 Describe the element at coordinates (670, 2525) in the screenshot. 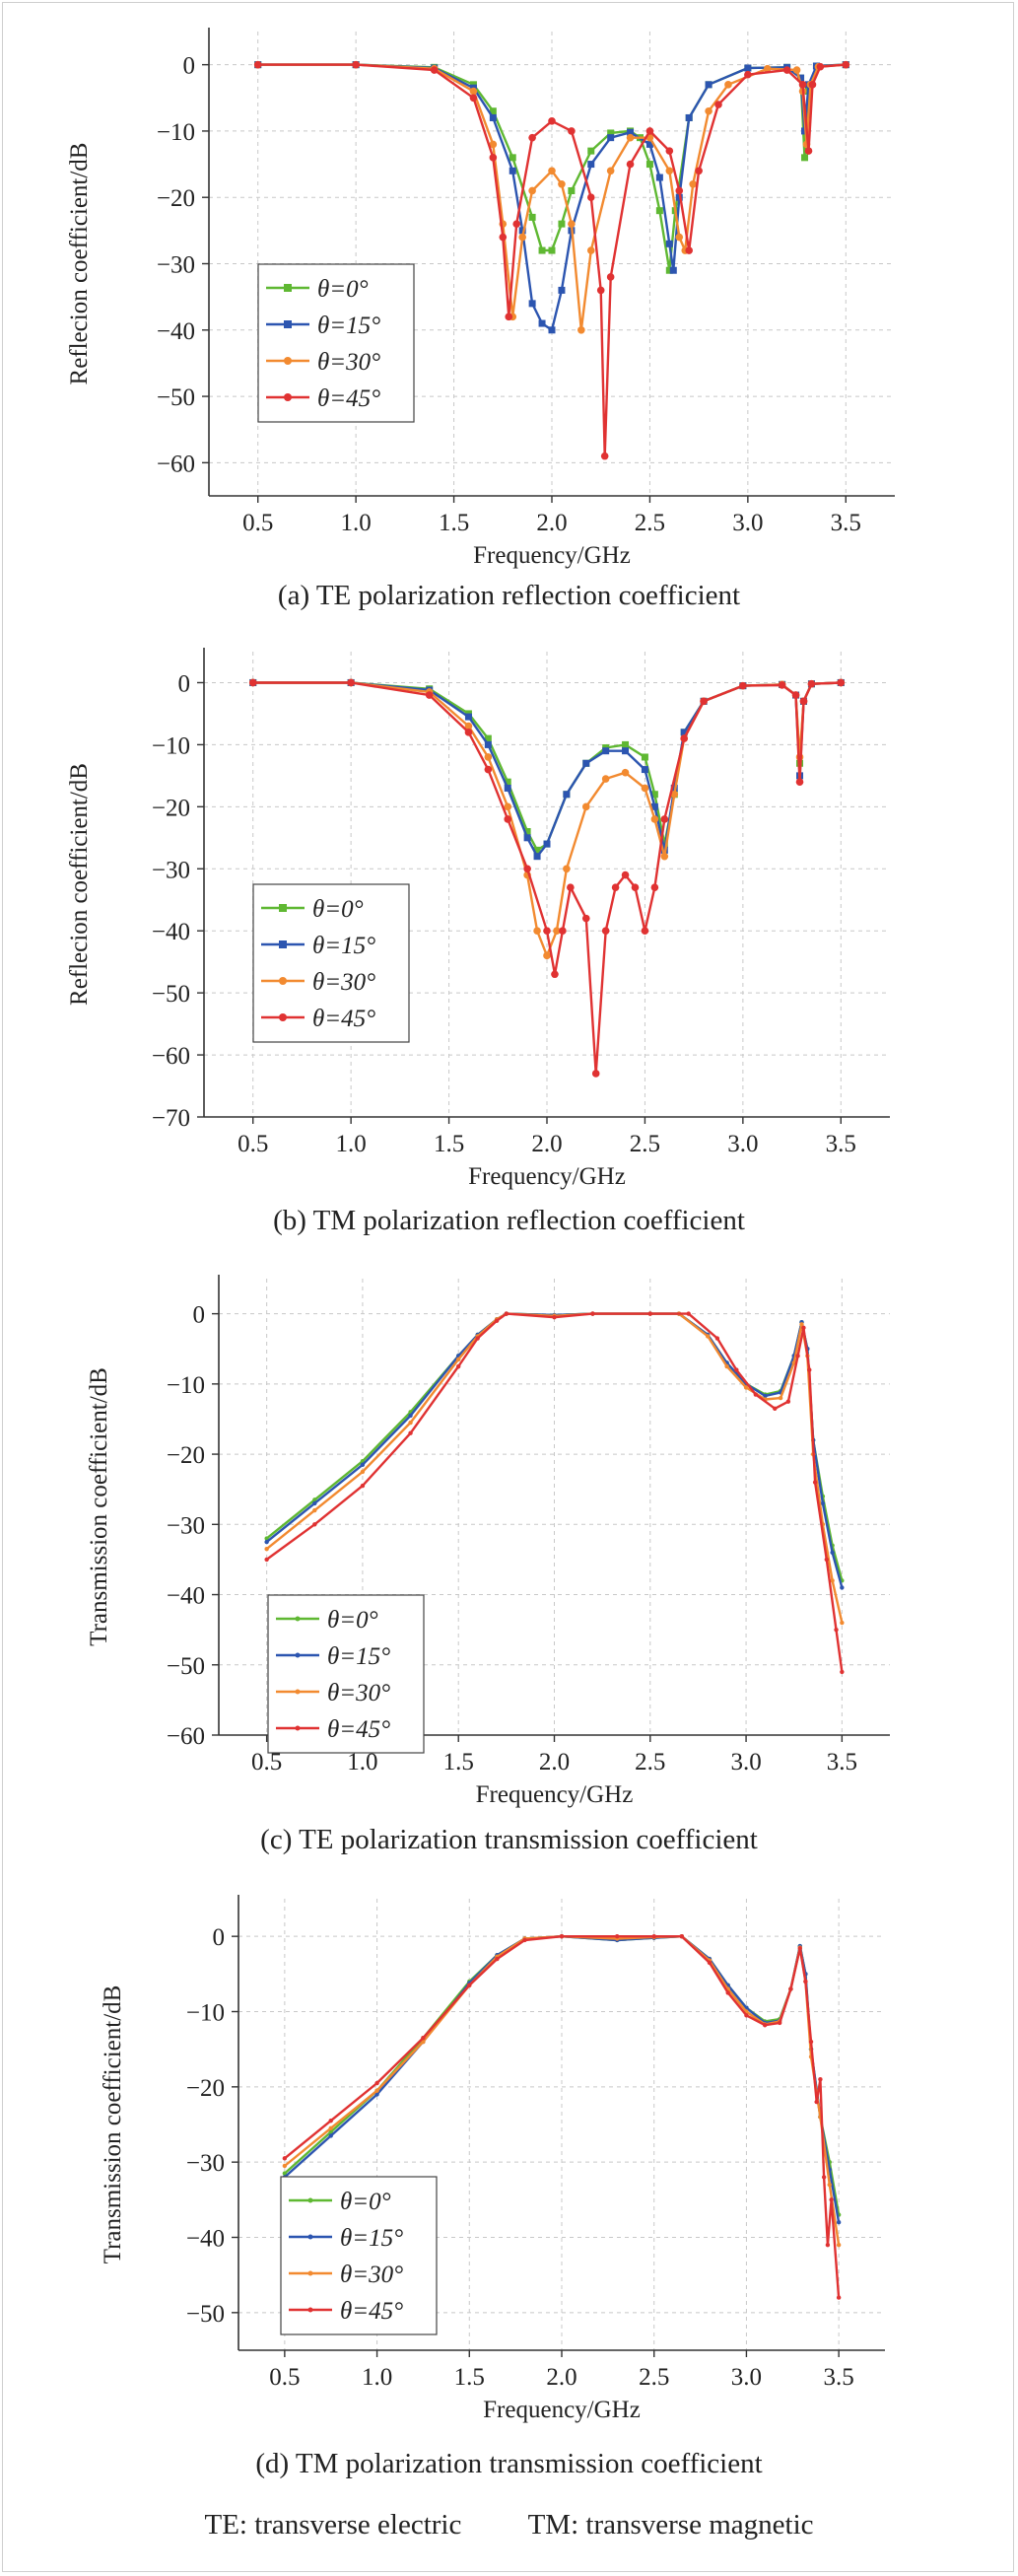

I see `footnote-tm: TM: transverse magnetic` at that location.